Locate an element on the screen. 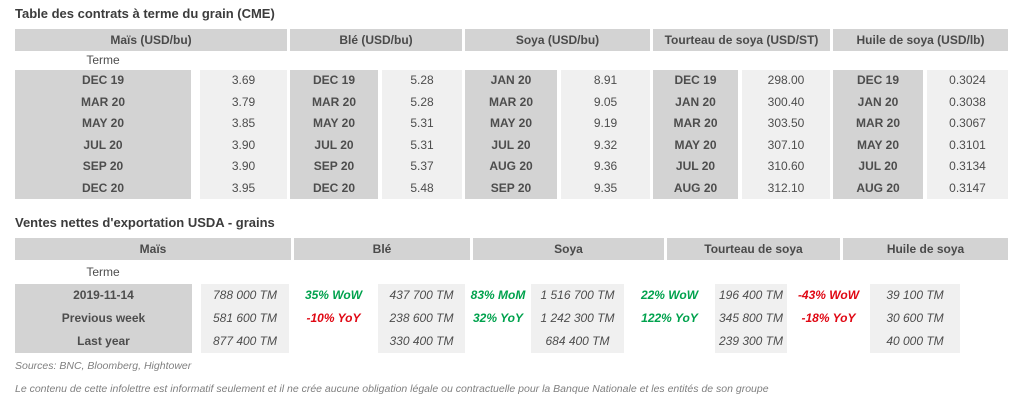 The image size is (1024, 411). price-cell: 312.10 is located at coordinates (786, 188).